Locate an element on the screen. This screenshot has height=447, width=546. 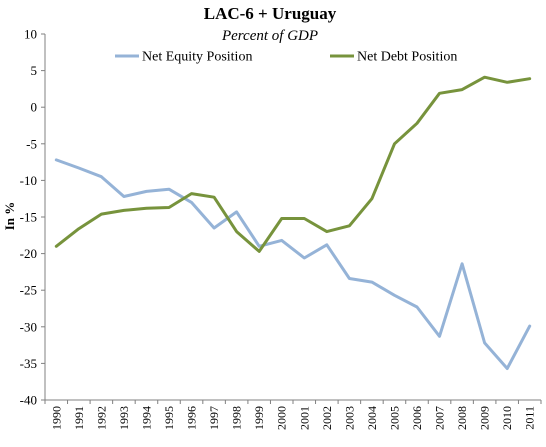
x-tick-label: 1992 is located at coordinates (101, 418).